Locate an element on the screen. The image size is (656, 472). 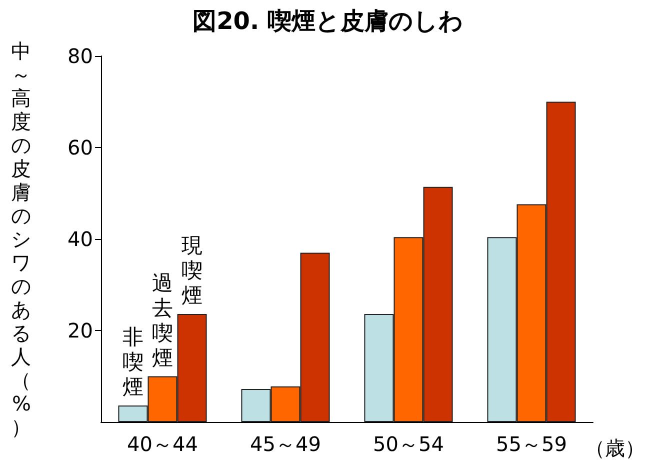
series-label: 現喫煙 is located at coordinates (192, 271).